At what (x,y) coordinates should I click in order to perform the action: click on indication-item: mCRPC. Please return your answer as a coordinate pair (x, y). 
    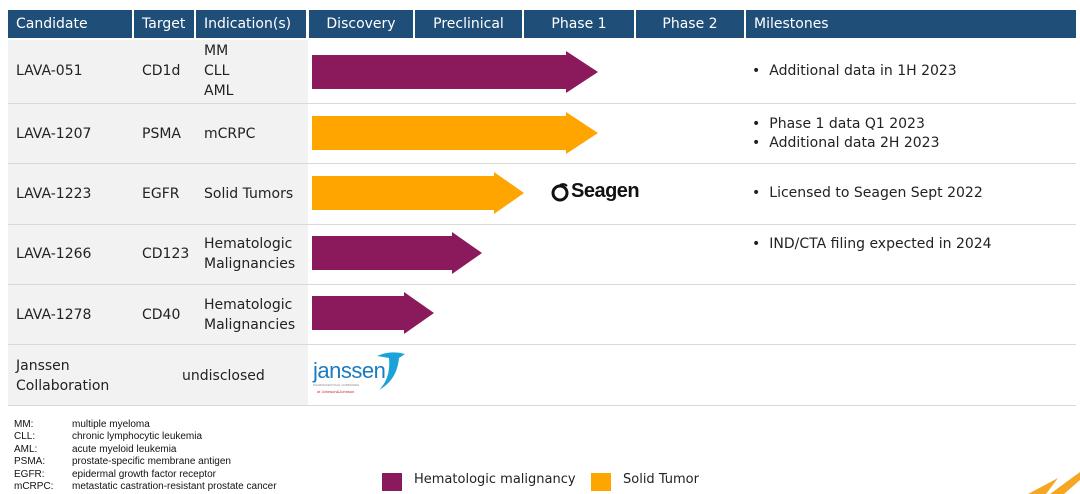
    Looking at the image, I should click on (230, 134).